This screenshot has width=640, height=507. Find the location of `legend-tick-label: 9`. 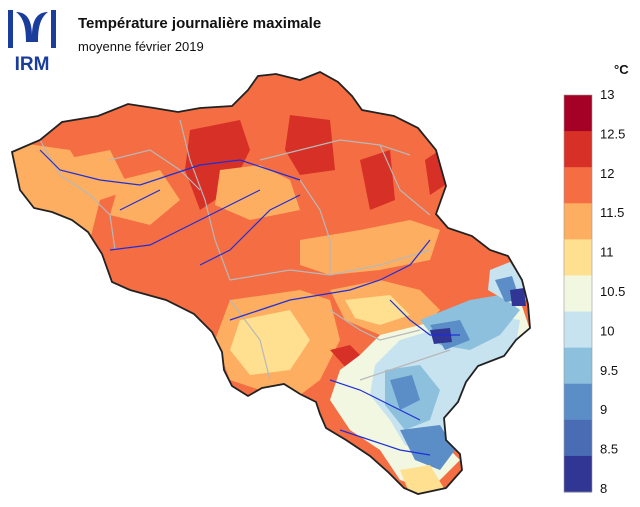

legend-tick-label: 9 is located at coordinates (603, 409).